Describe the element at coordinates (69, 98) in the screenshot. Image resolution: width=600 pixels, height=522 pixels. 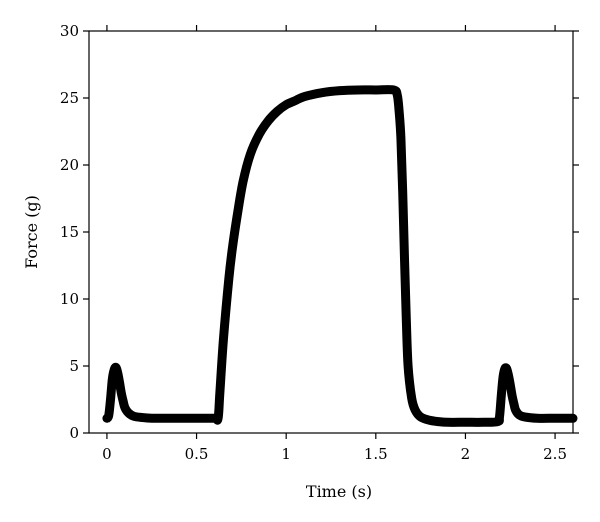
I see `y-tick-label: 25` at that location.